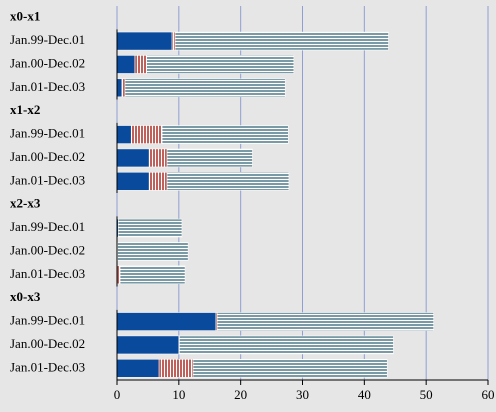 The width and height of the screenshot is (496, 412). What do you see at coordinates (25, 296) in the screenshot?
I see `group-label: x0-x3` at bounding box center [25, 296].